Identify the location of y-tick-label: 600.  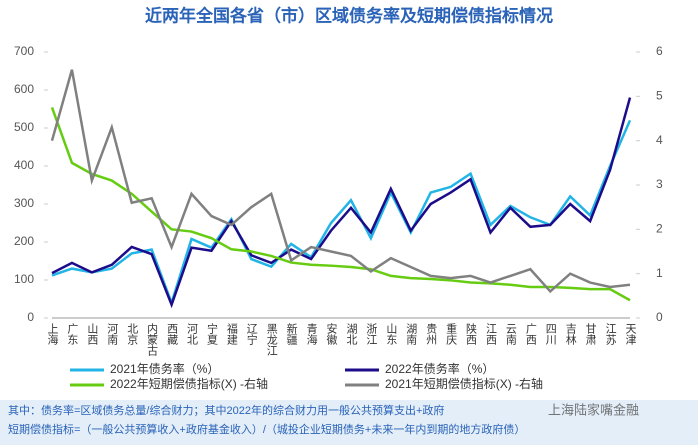
(24, 89).